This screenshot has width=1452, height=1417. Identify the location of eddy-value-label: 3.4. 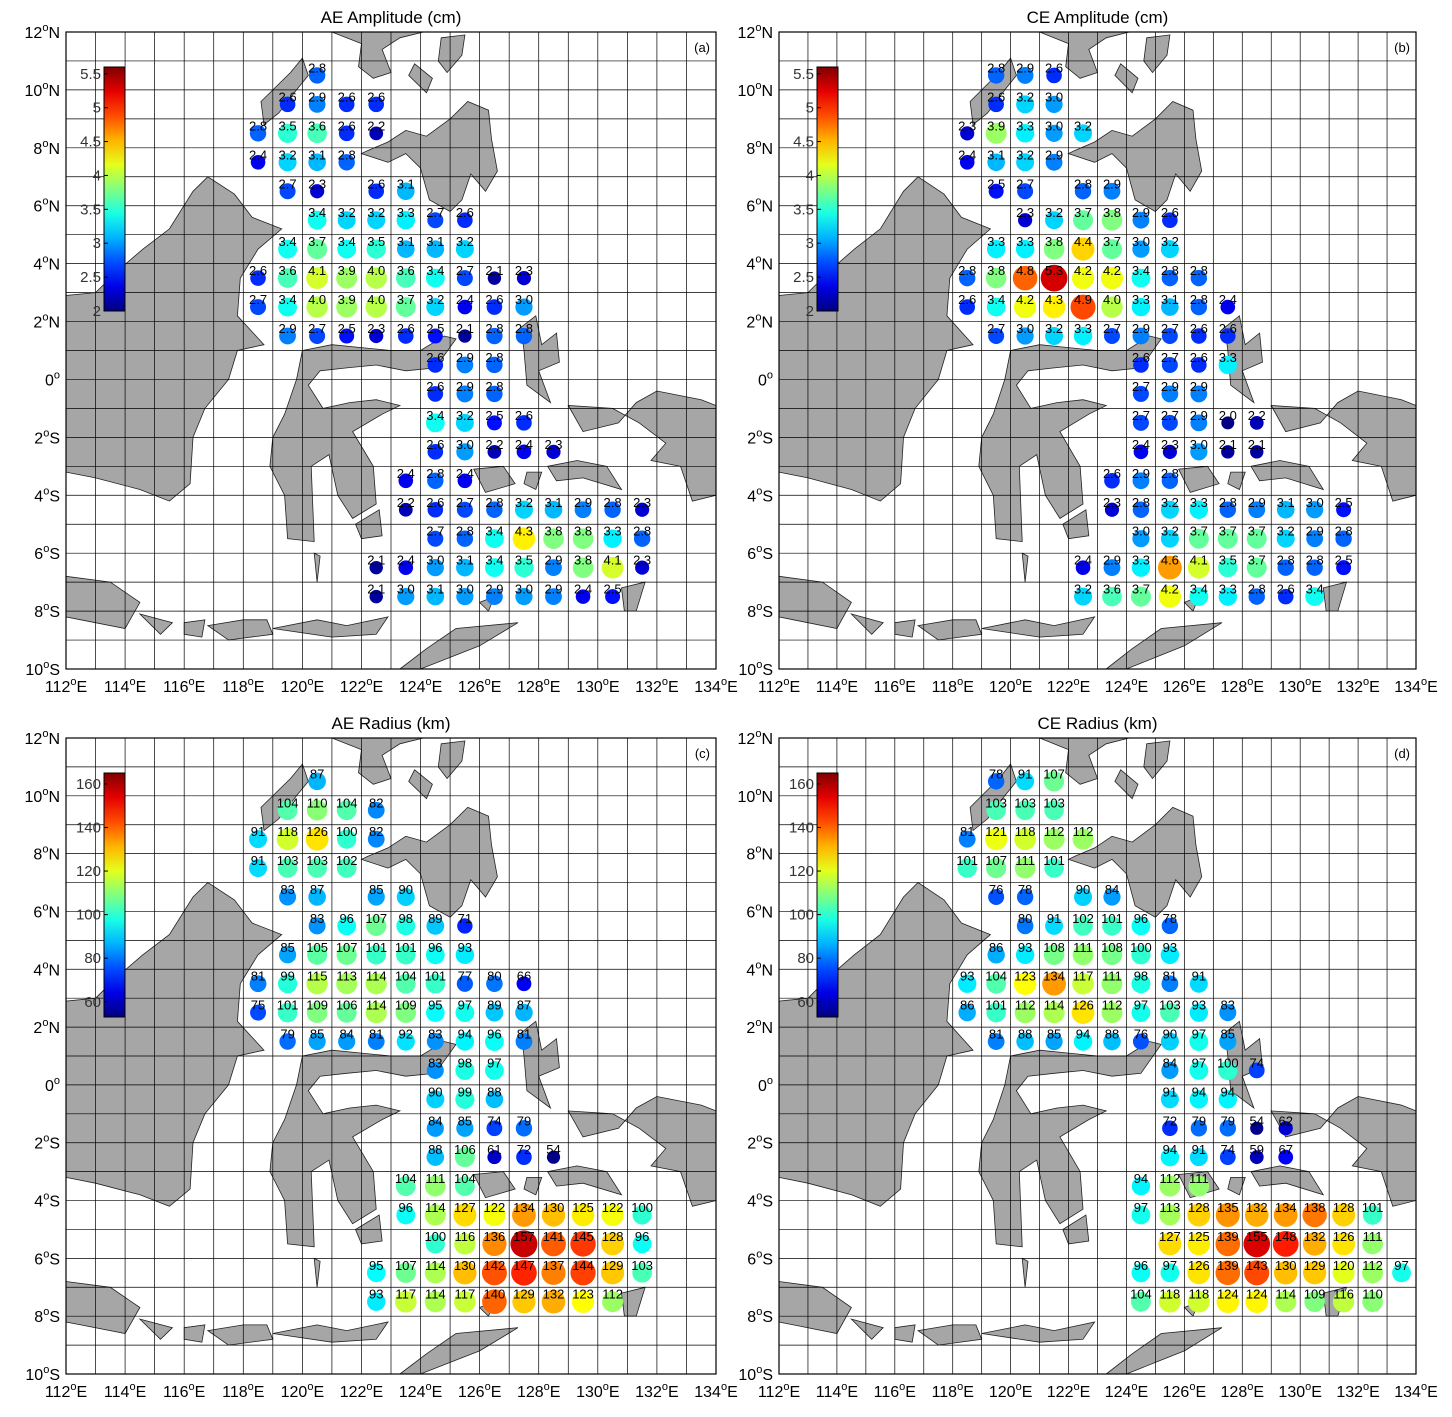
(1141, 270).